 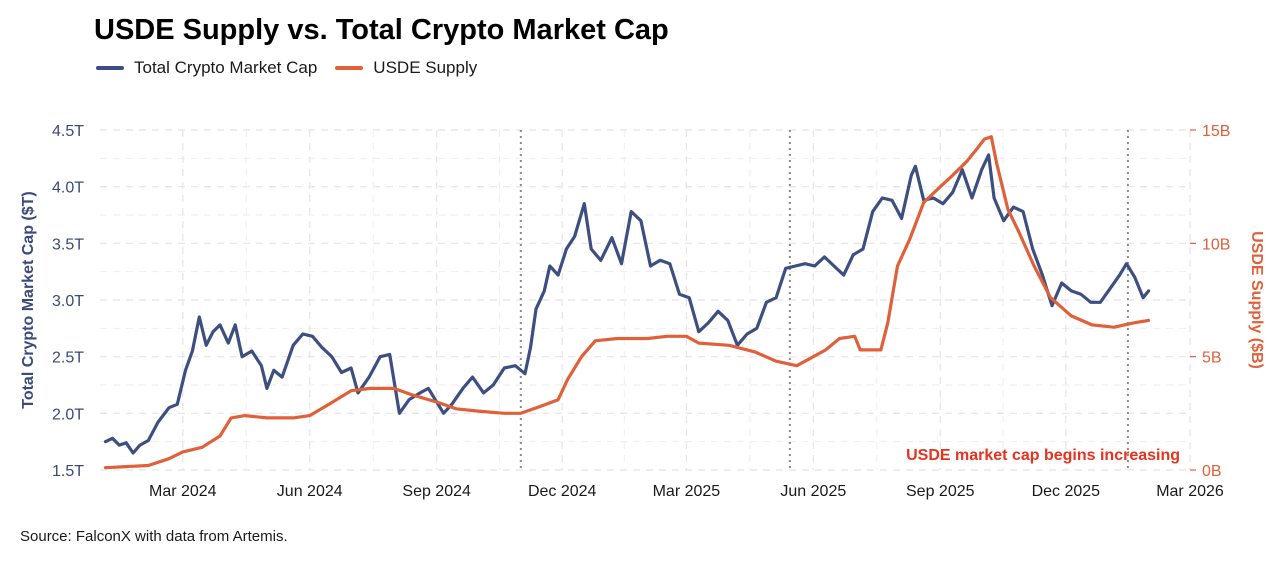 What do you see at coordinates (68, 471) in the screenshot?
I see `left-axis-tick-label: 1.5T` at bounding box center [68, 471].